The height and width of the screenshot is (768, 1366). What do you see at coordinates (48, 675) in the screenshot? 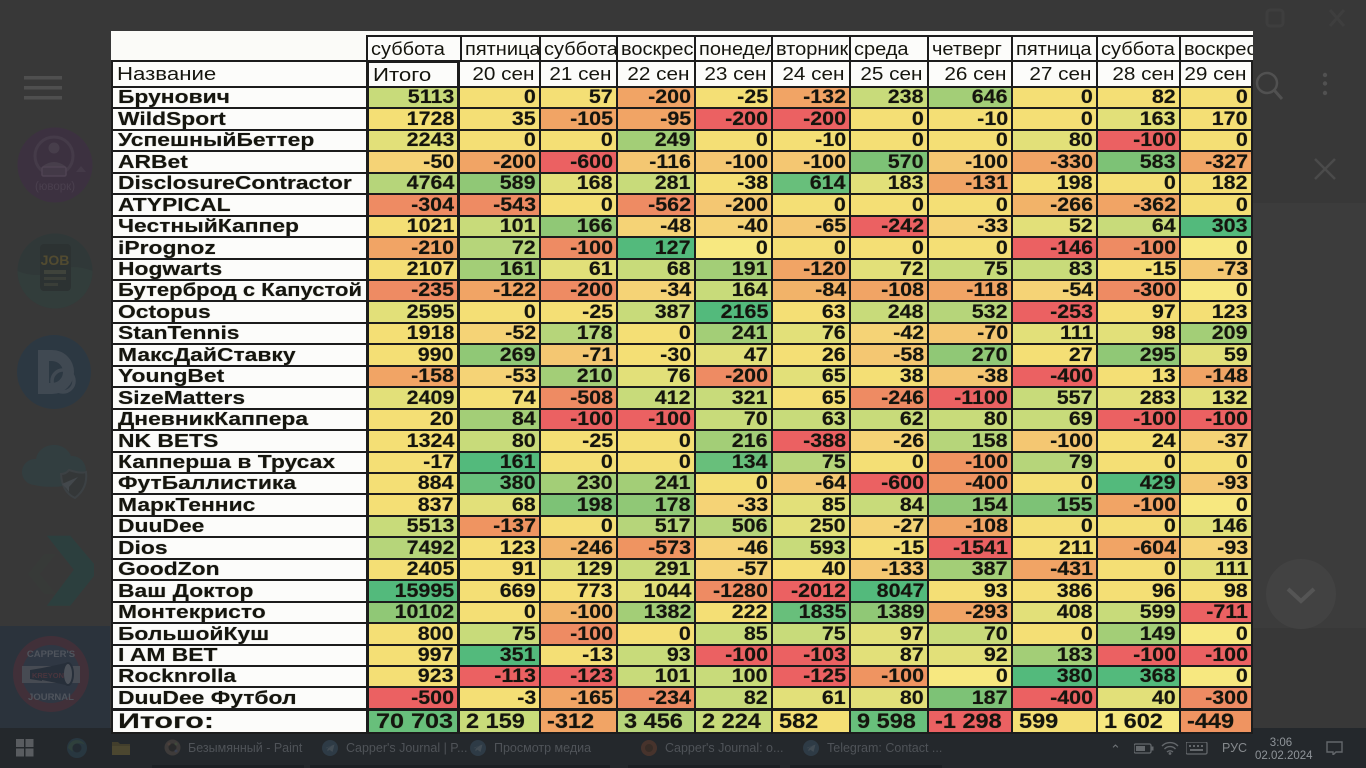
I see `svg-text: KREYON` at bounding box center [48, 675].